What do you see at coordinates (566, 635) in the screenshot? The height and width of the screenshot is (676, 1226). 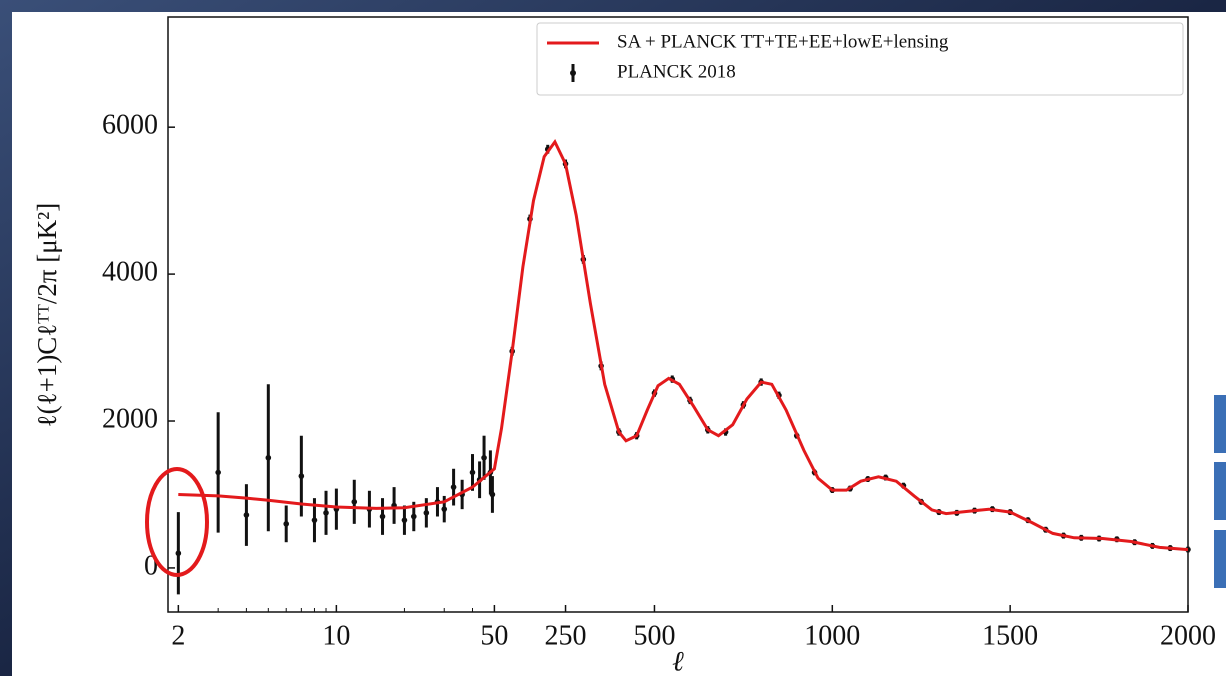 I see `x-tick-label: 250` at bounding box center [566, 635].